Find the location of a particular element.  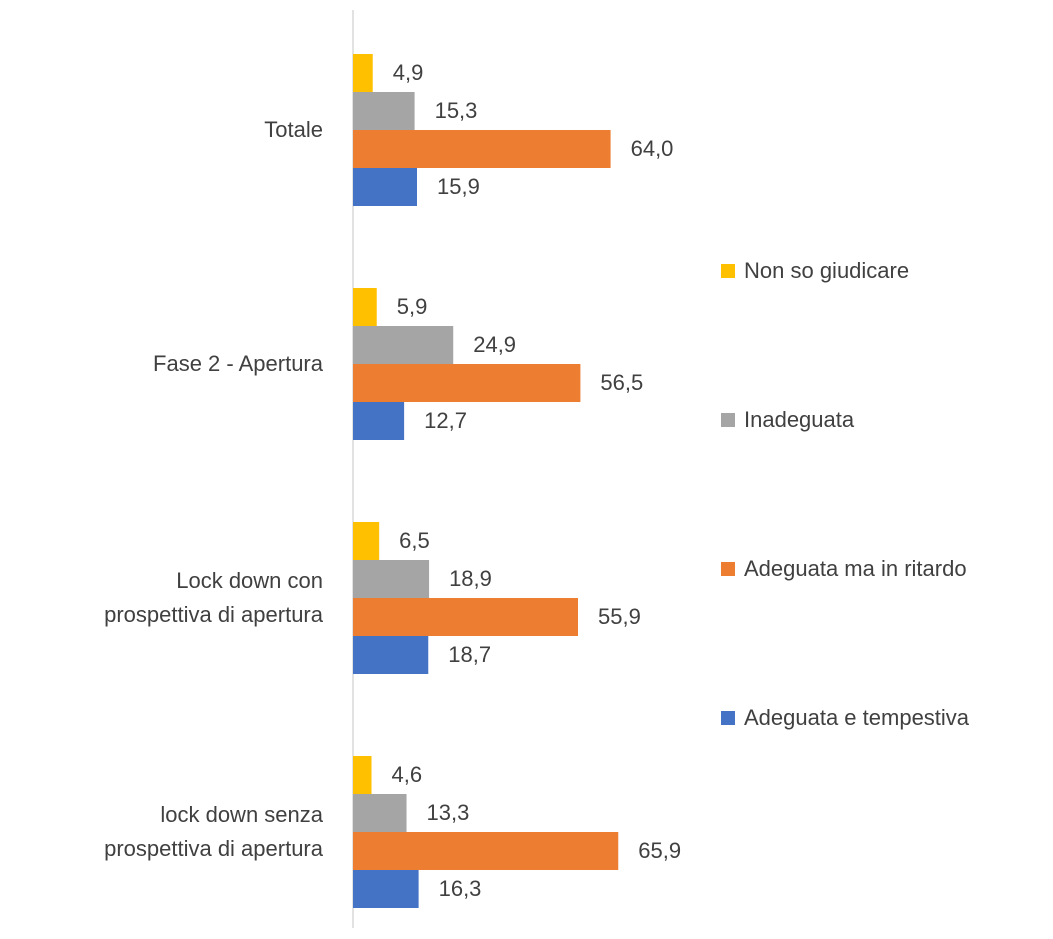

value-label: 18,7 is located at coordinates (469, 654).